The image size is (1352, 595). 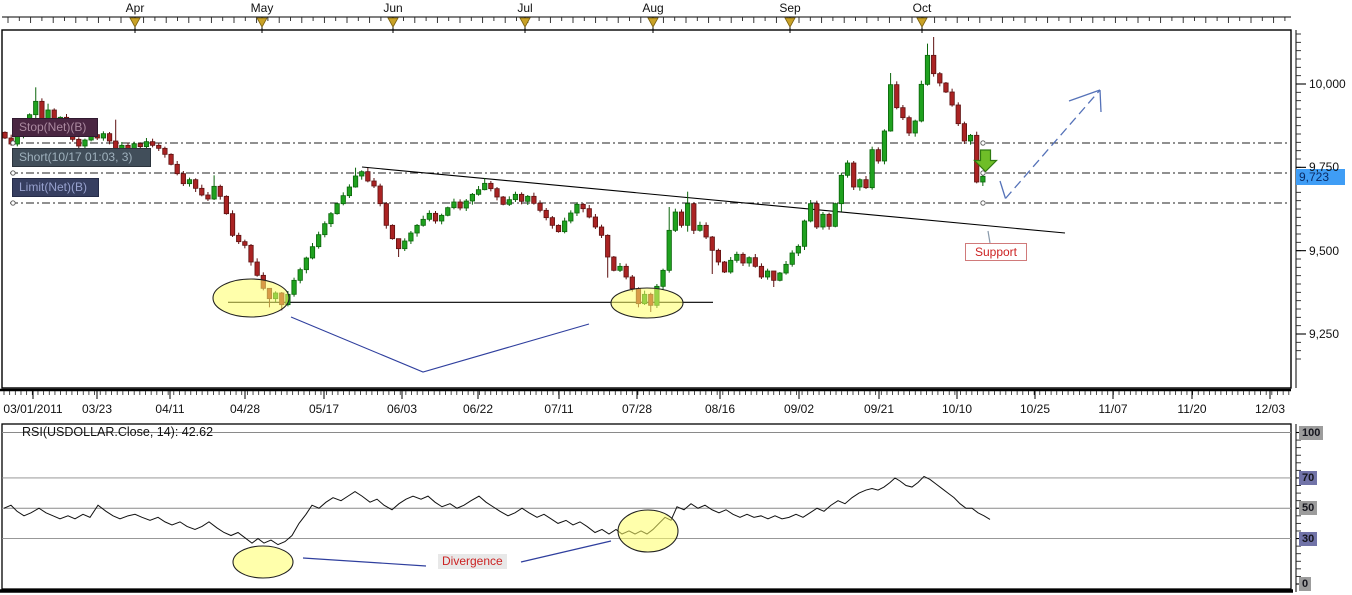 I want to click on date-axis-label: 04/11, so click(x=170, y=409).